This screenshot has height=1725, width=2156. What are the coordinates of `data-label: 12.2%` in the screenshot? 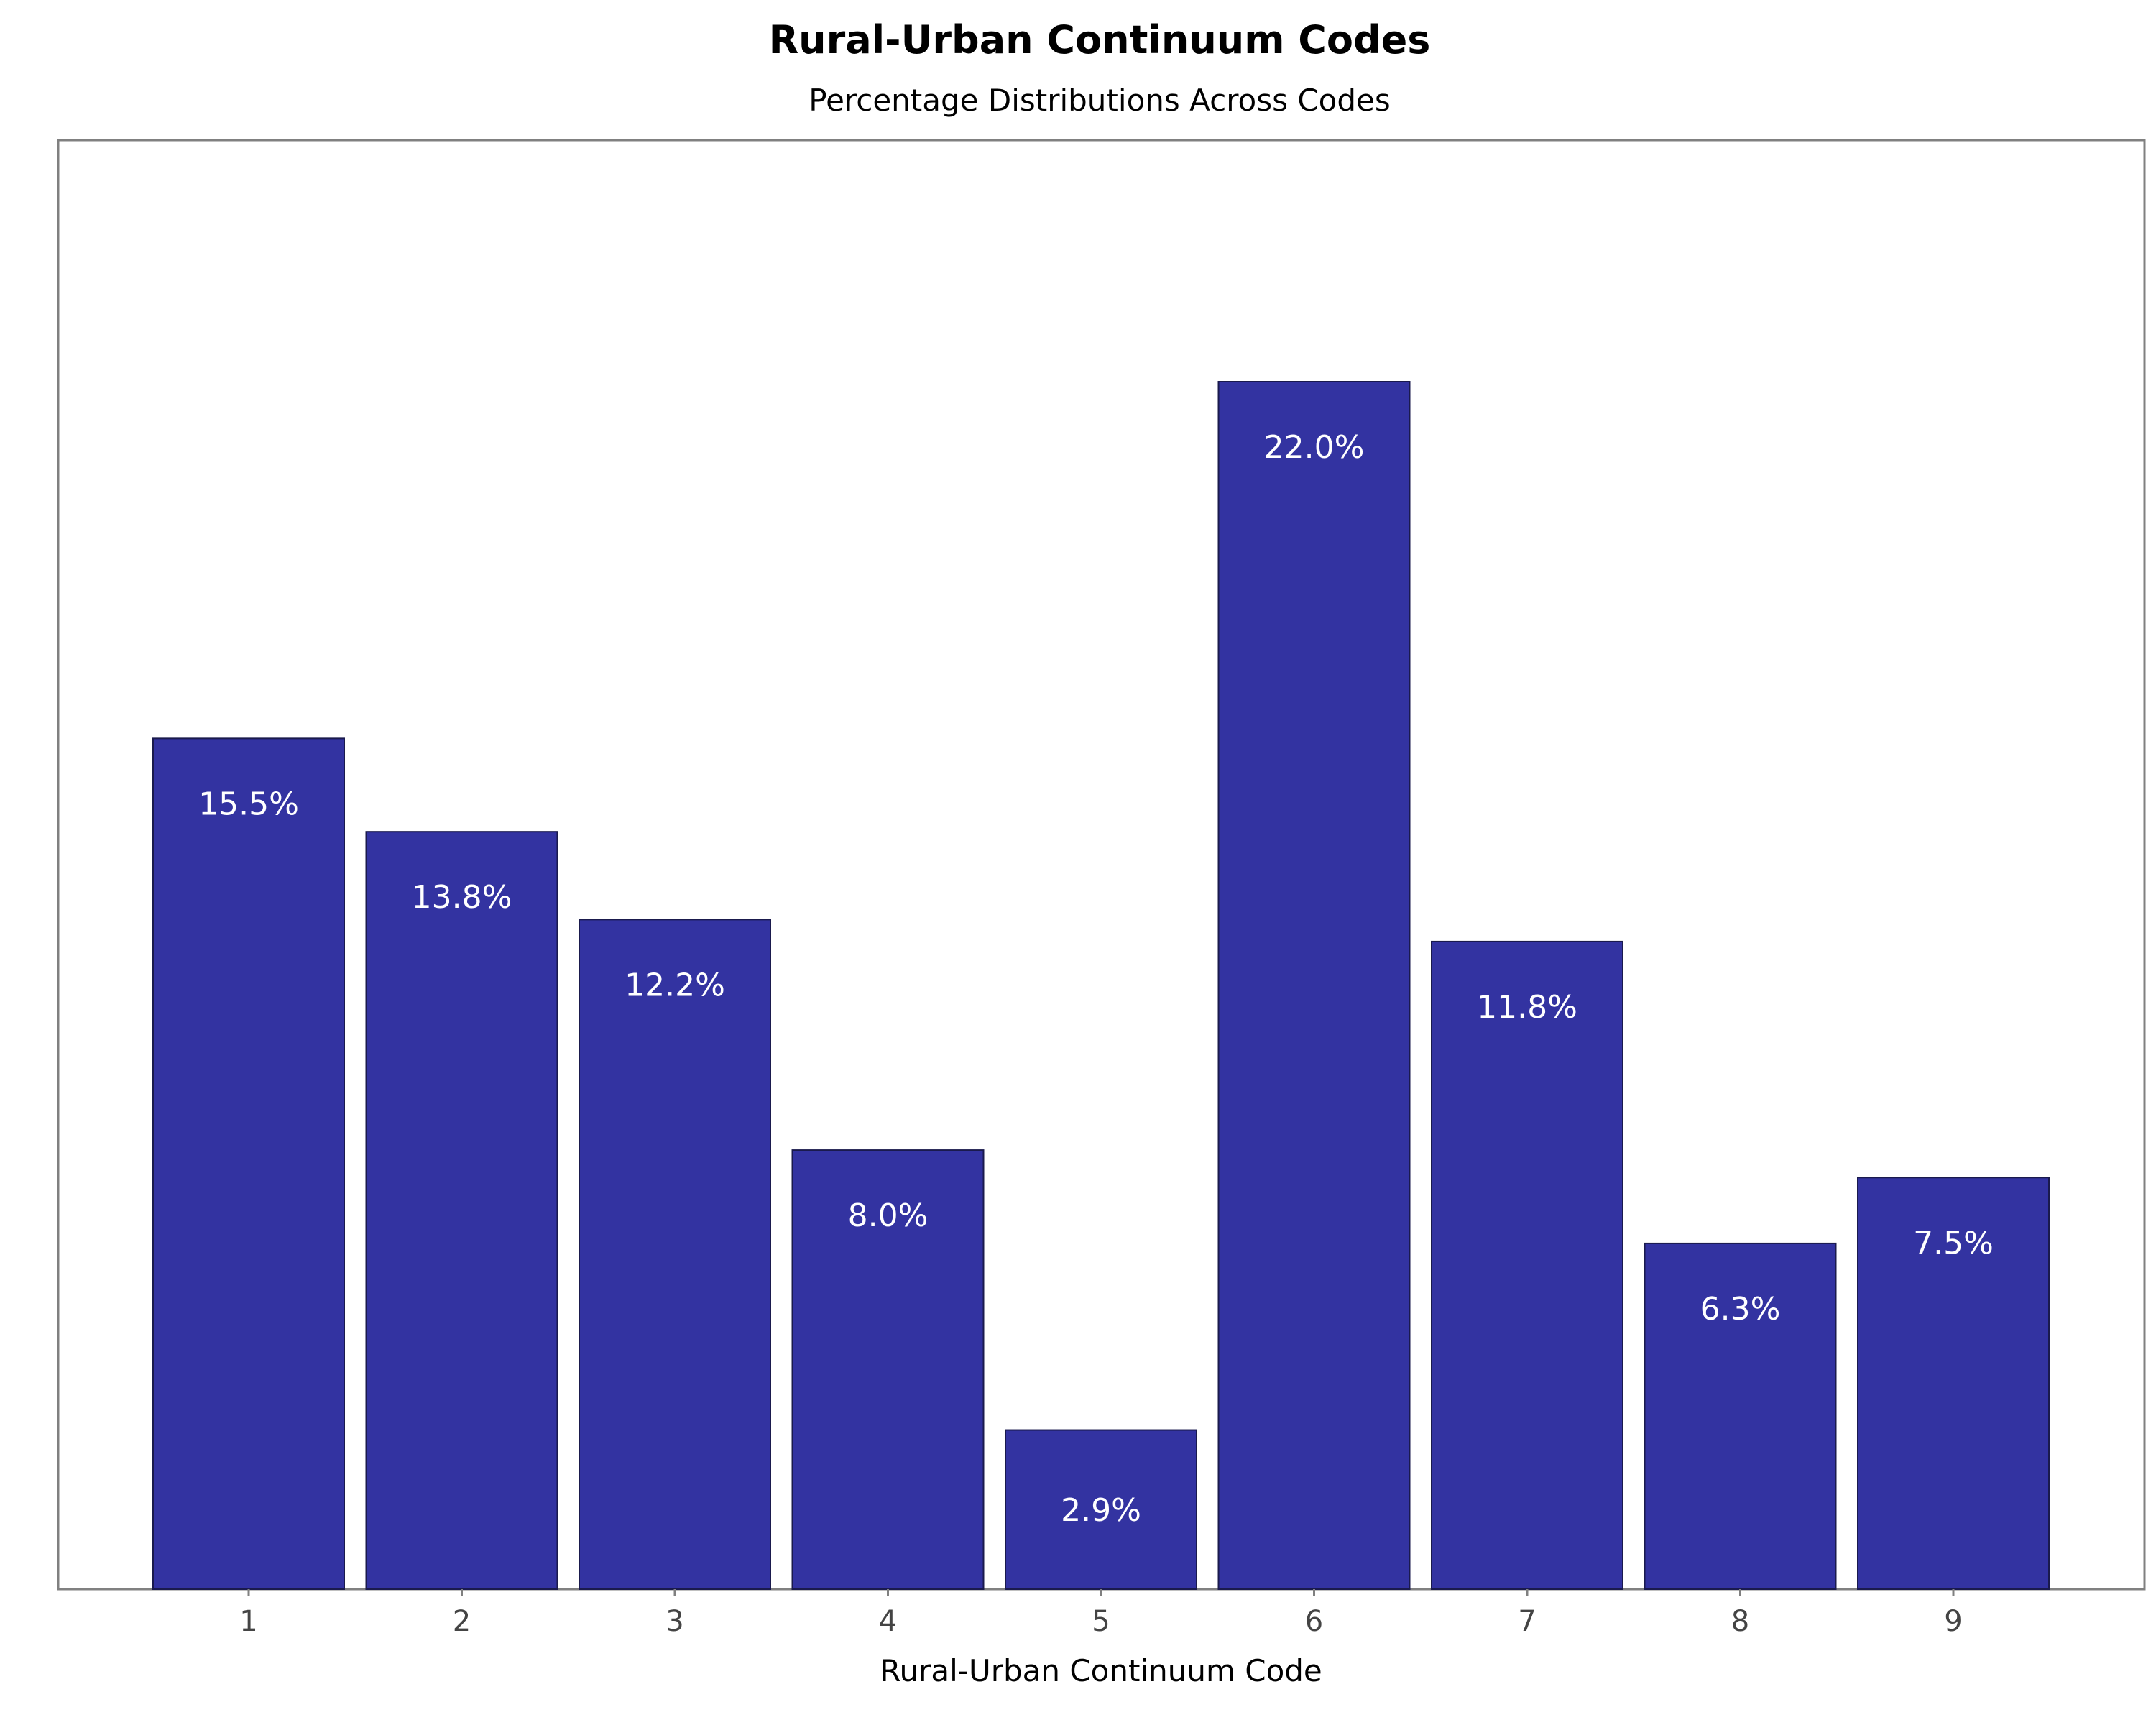 It's located at (675, 985).